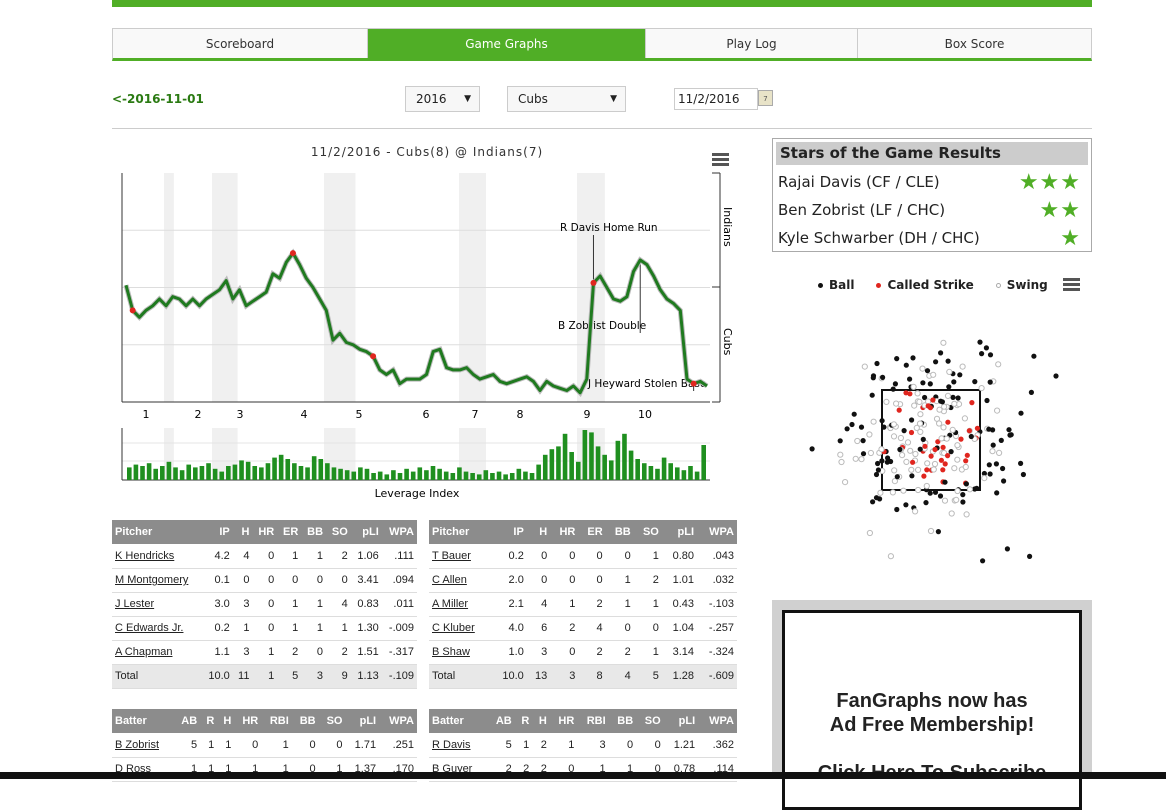 Image resolution: width=1166 pixels, height=810 pixels. What do you see at coordinates (717, 745) in the screenshot?
I see `stat-cell: .362` at bounding box center [717, 745].